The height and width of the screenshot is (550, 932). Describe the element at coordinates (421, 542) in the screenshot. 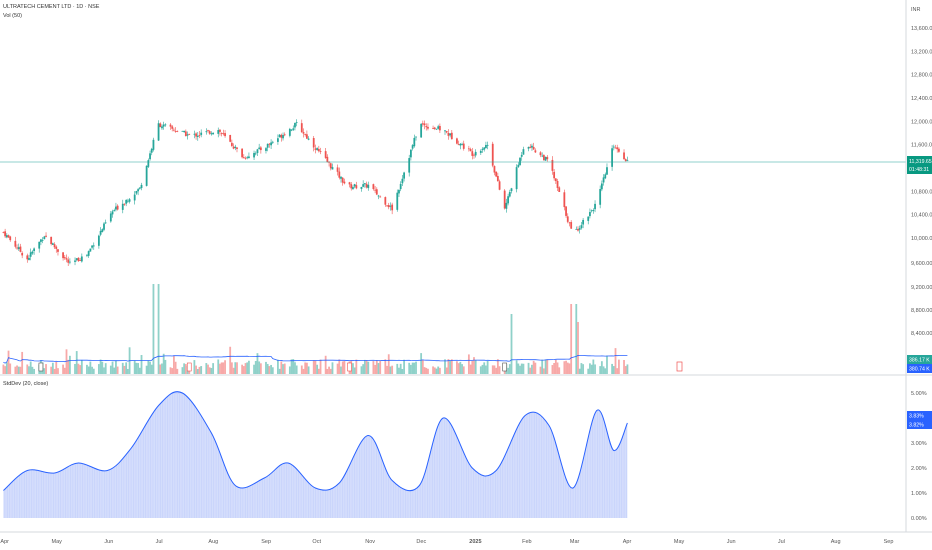

I see `time-tick-label: Dec` at that location.